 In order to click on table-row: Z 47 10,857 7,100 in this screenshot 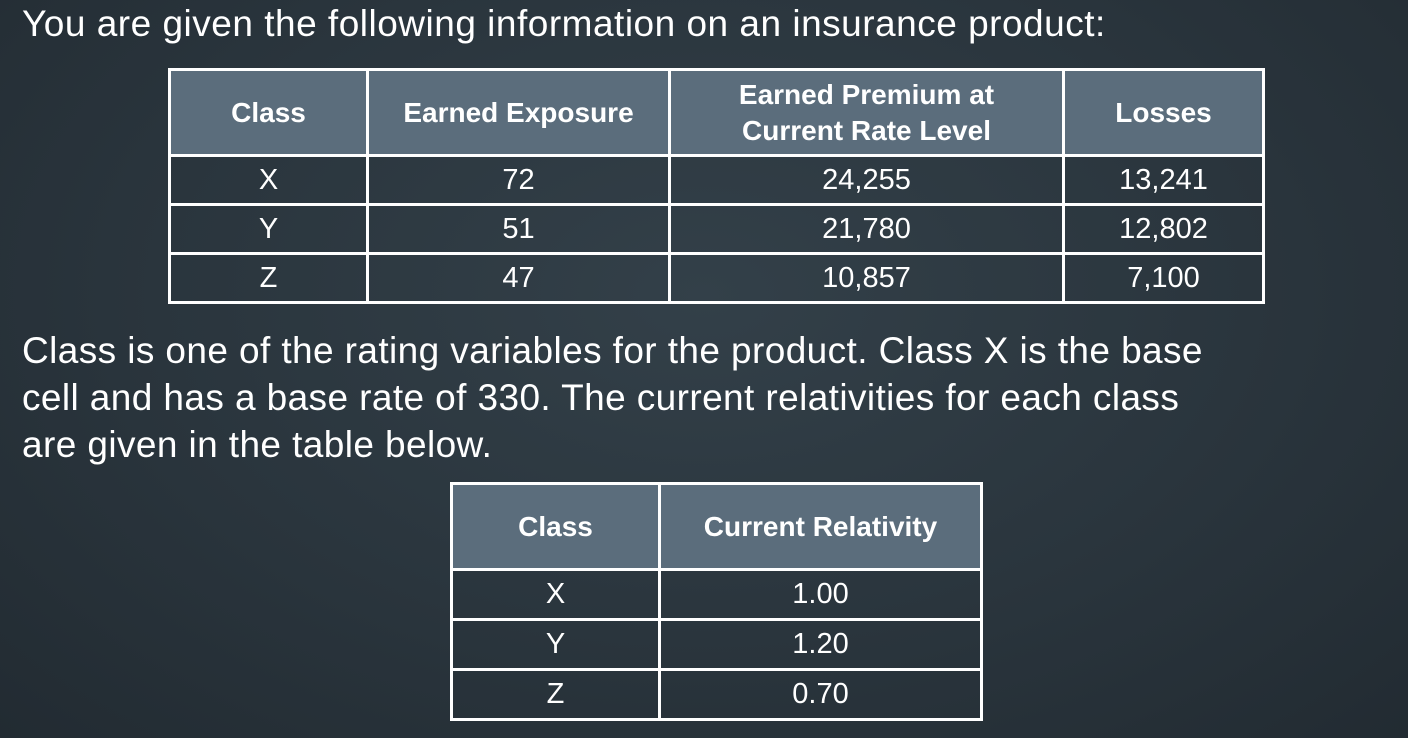, I will do `click(716, 278)`.